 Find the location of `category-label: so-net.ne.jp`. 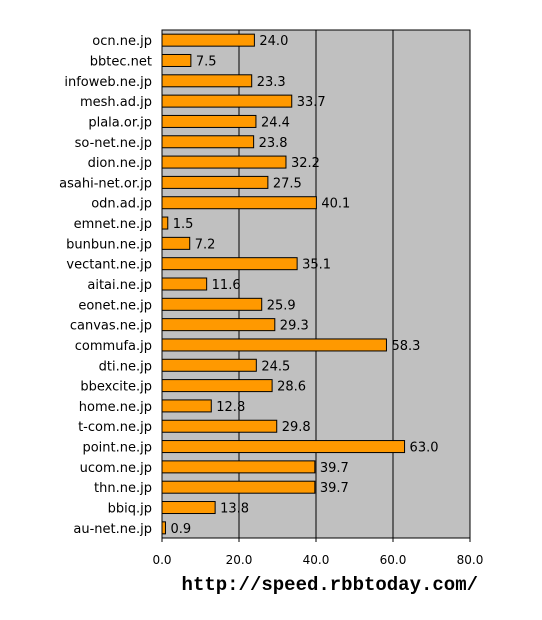

category-label: so-net.ne.jp is located at coordinates (113, 143).